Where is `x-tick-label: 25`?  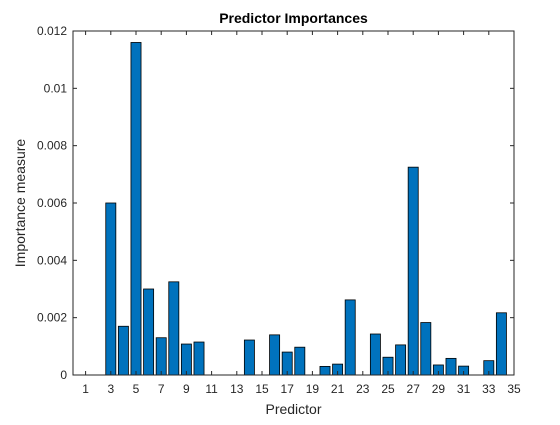
x-tick-label: 25 is located at coordinates (388, 389).